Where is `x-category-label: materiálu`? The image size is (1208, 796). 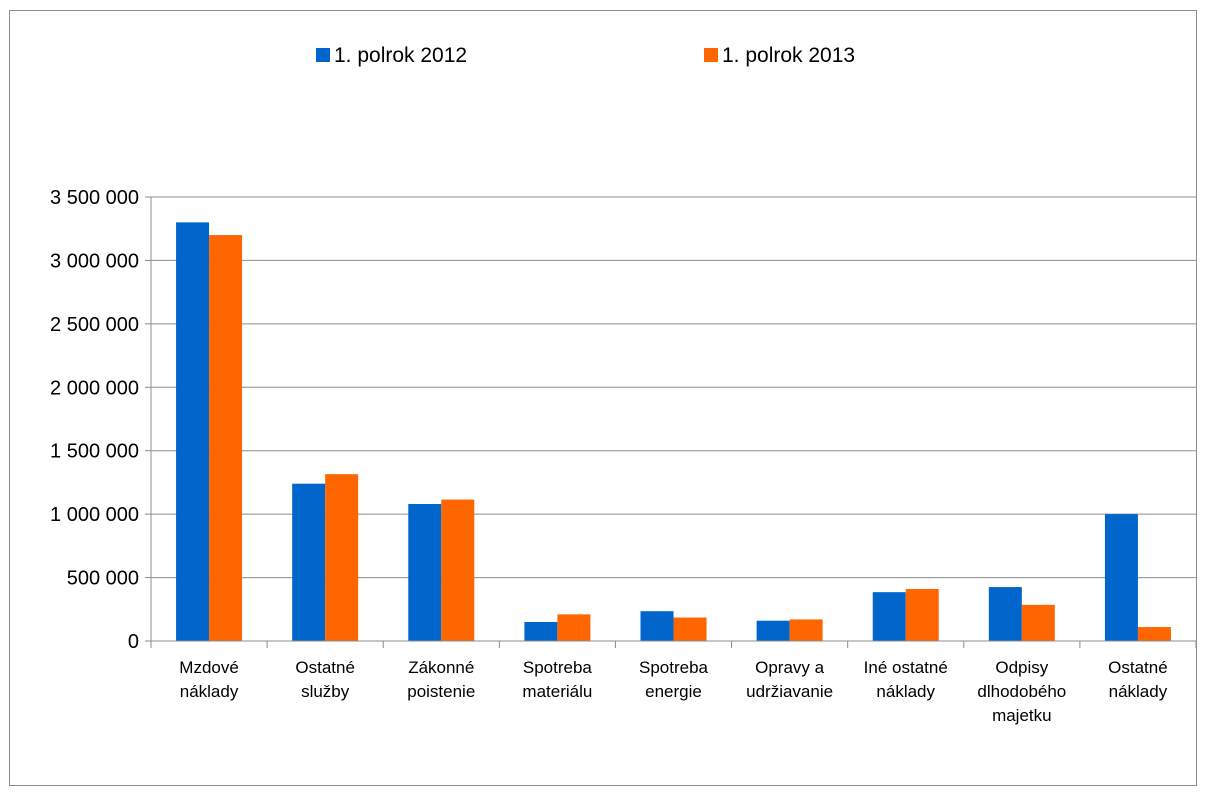
x-category-label: materiálu is located at coordinates (557, 691).